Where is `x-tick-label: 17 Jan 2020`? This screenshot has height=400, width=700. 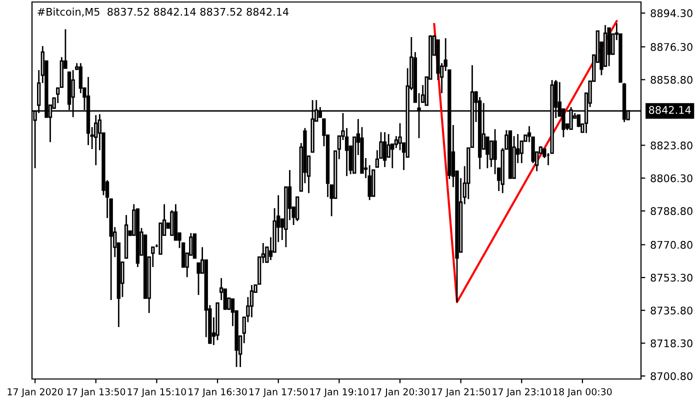 x-tick-label: 17 Jan 2020 is located at coordinates (35, 393).